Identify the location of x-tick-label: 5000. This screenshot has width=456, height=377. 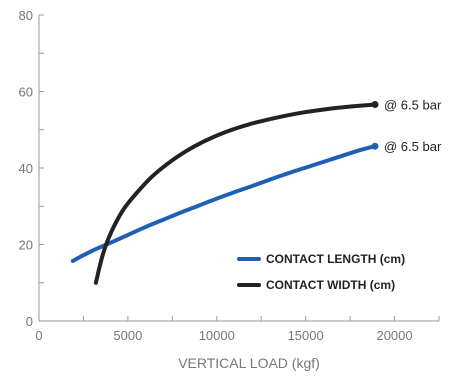
(127, 335).